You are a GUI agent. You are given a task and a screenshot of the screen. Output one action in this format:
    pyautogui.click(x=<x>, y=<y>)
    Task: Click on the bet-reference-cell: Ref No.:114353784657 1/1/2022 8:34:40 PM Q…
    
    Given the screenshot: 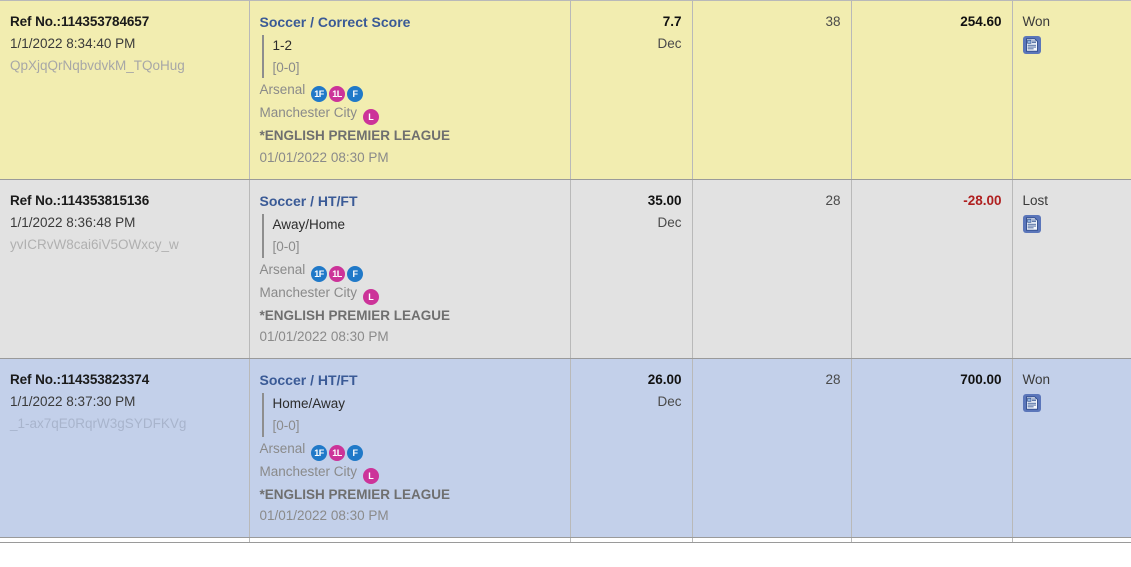 What is the action you would take?
    pyautogui.click(x=125, y=90)
    